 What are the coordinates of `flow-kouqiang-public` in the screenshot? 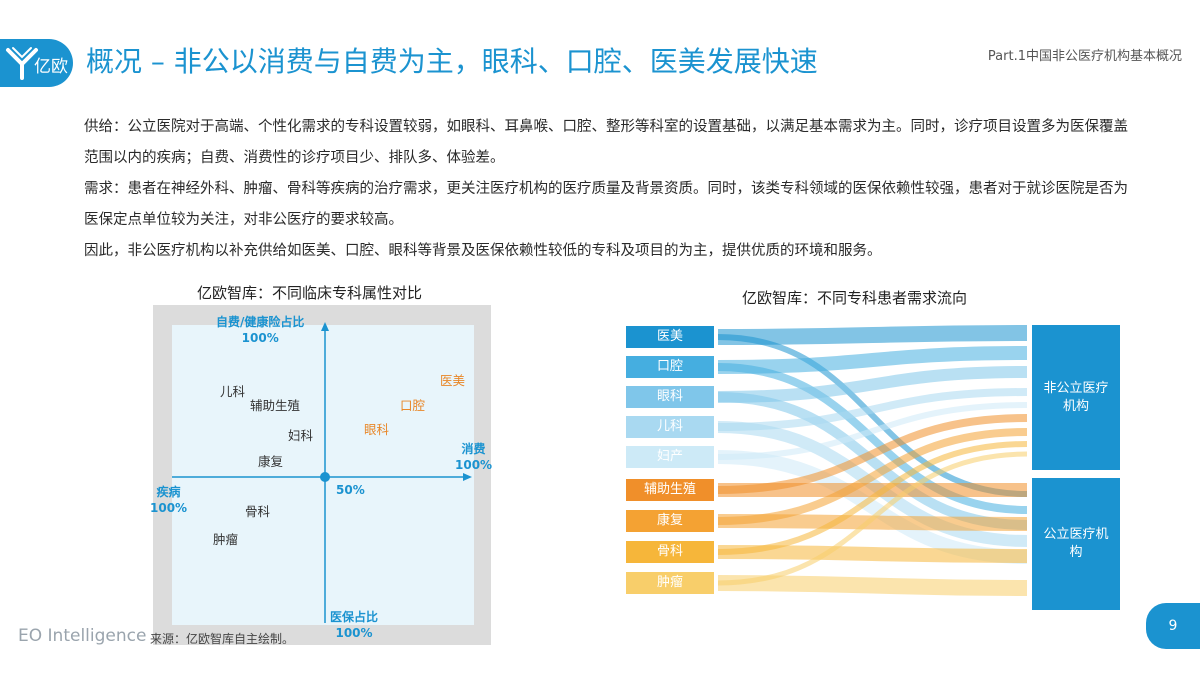 It's located at (872, 438).